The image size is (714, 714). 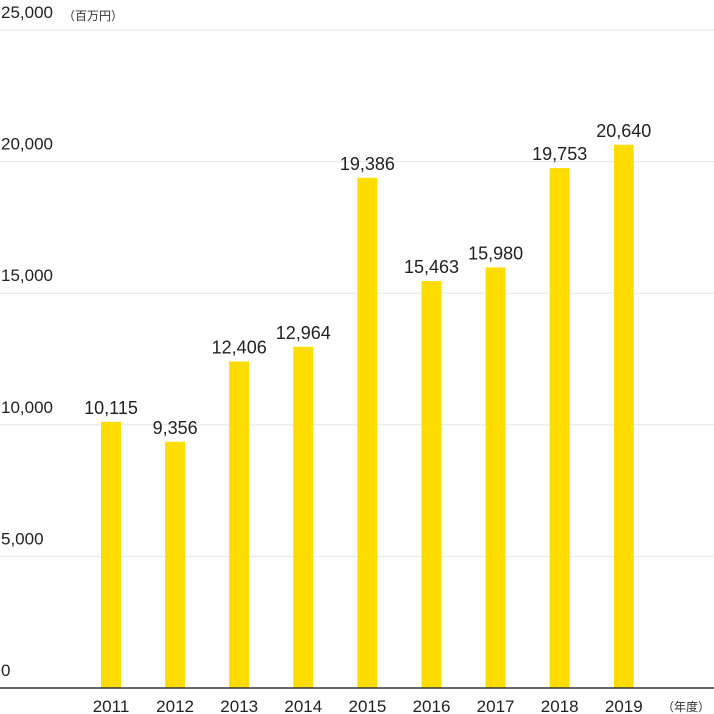 What do you see at coordinates (623, 131) in the screenshot?
I see `bar-value-label: 20,640` at bounding box center [623, 131].